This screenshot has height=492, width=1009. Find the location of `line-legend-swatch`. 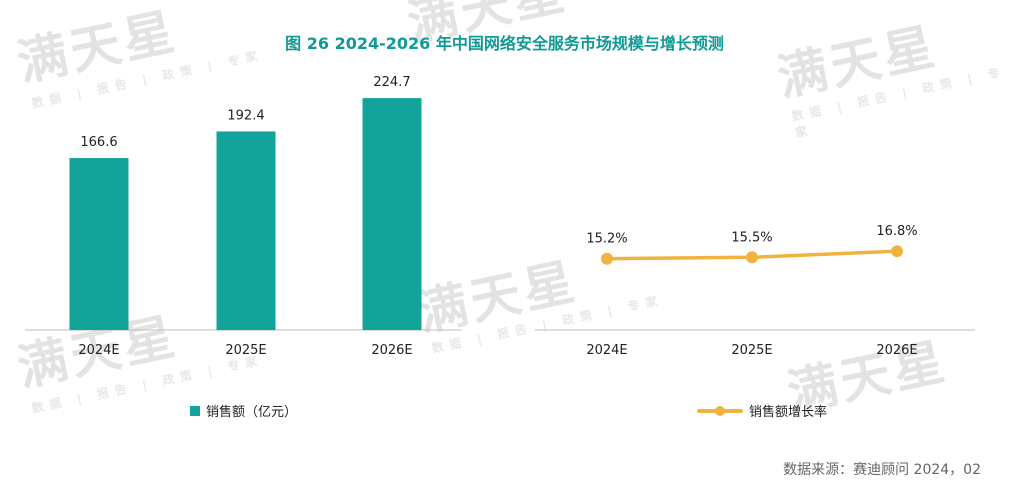

line-legend-swatch is located at coordinates (720, 410).